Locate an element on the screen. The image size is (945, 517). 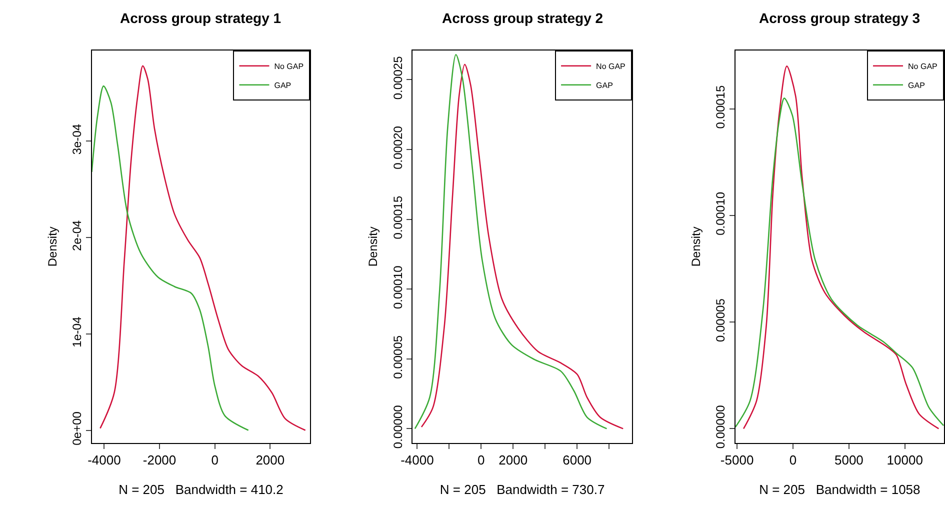
x-axis-title: N = 205 Bandwidth = 410.2 is located at coordinates (201, 489).